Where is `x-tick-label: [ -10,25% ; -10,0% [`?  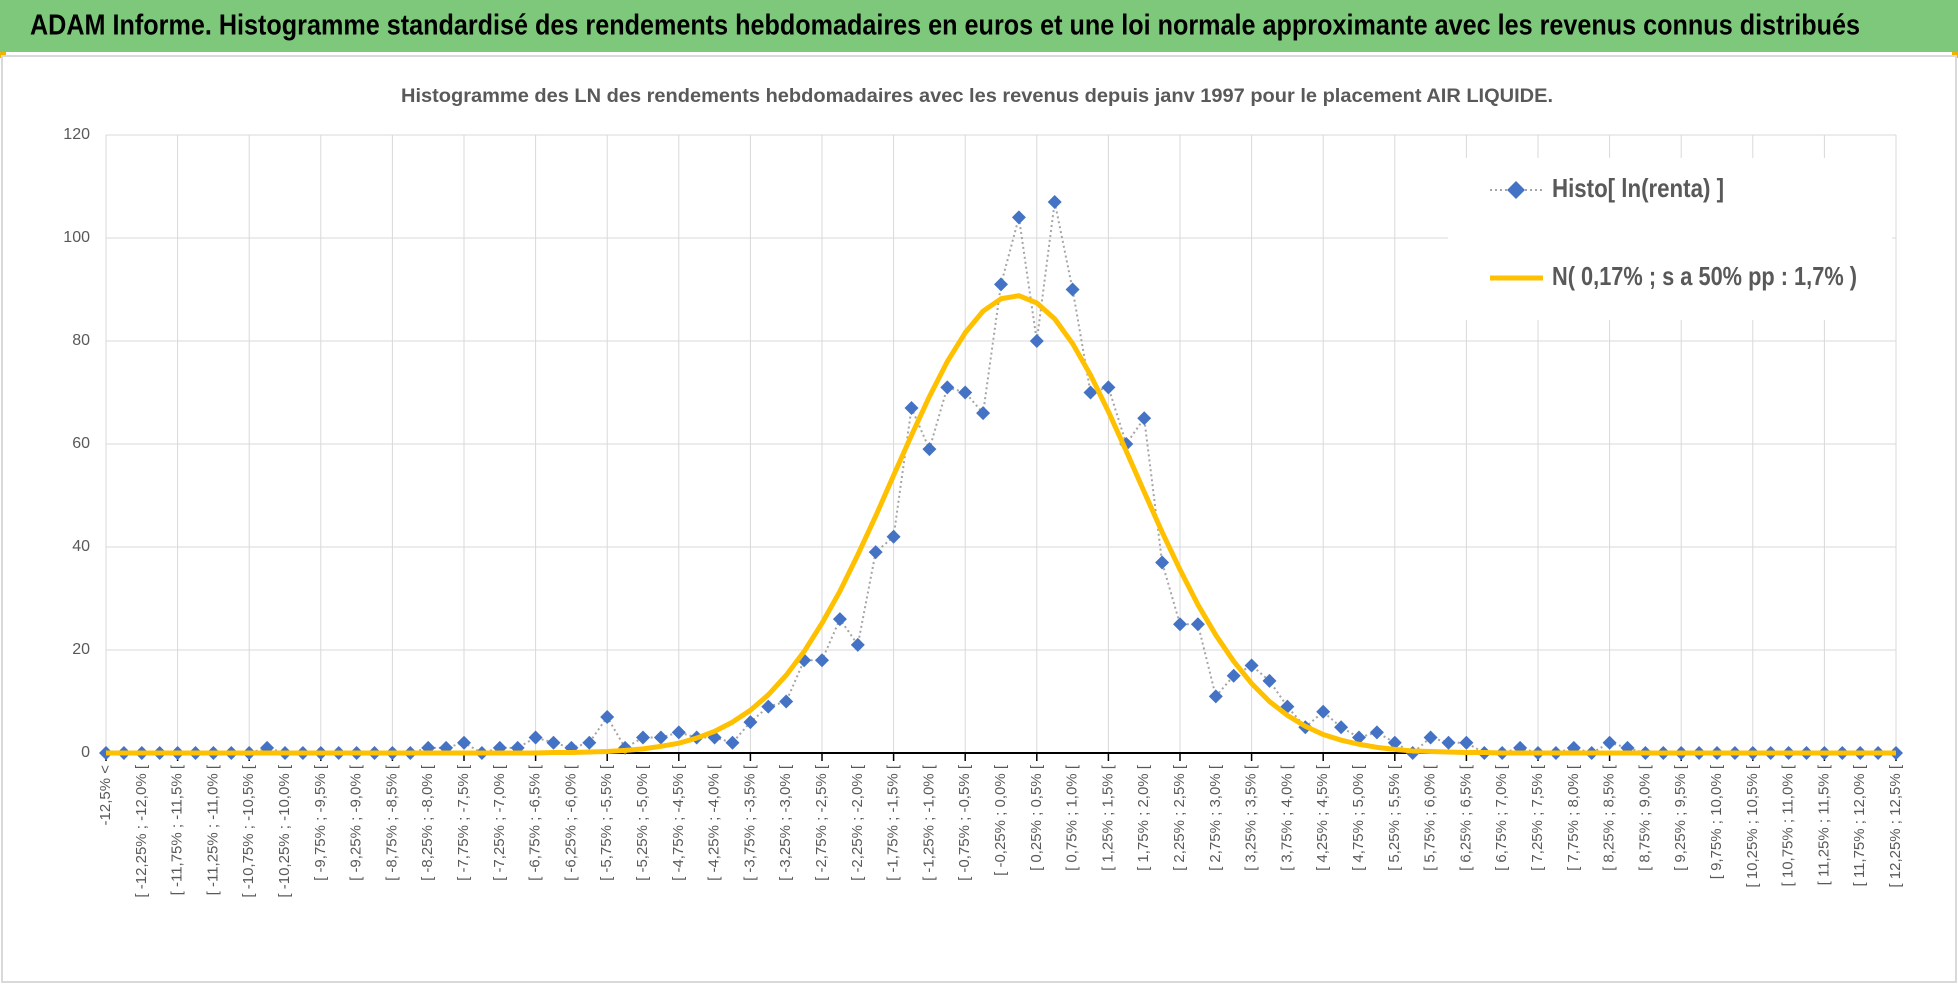 x-tick-label: [ -10,25% ; -10,0% [ is located at coordinates (284, 830).